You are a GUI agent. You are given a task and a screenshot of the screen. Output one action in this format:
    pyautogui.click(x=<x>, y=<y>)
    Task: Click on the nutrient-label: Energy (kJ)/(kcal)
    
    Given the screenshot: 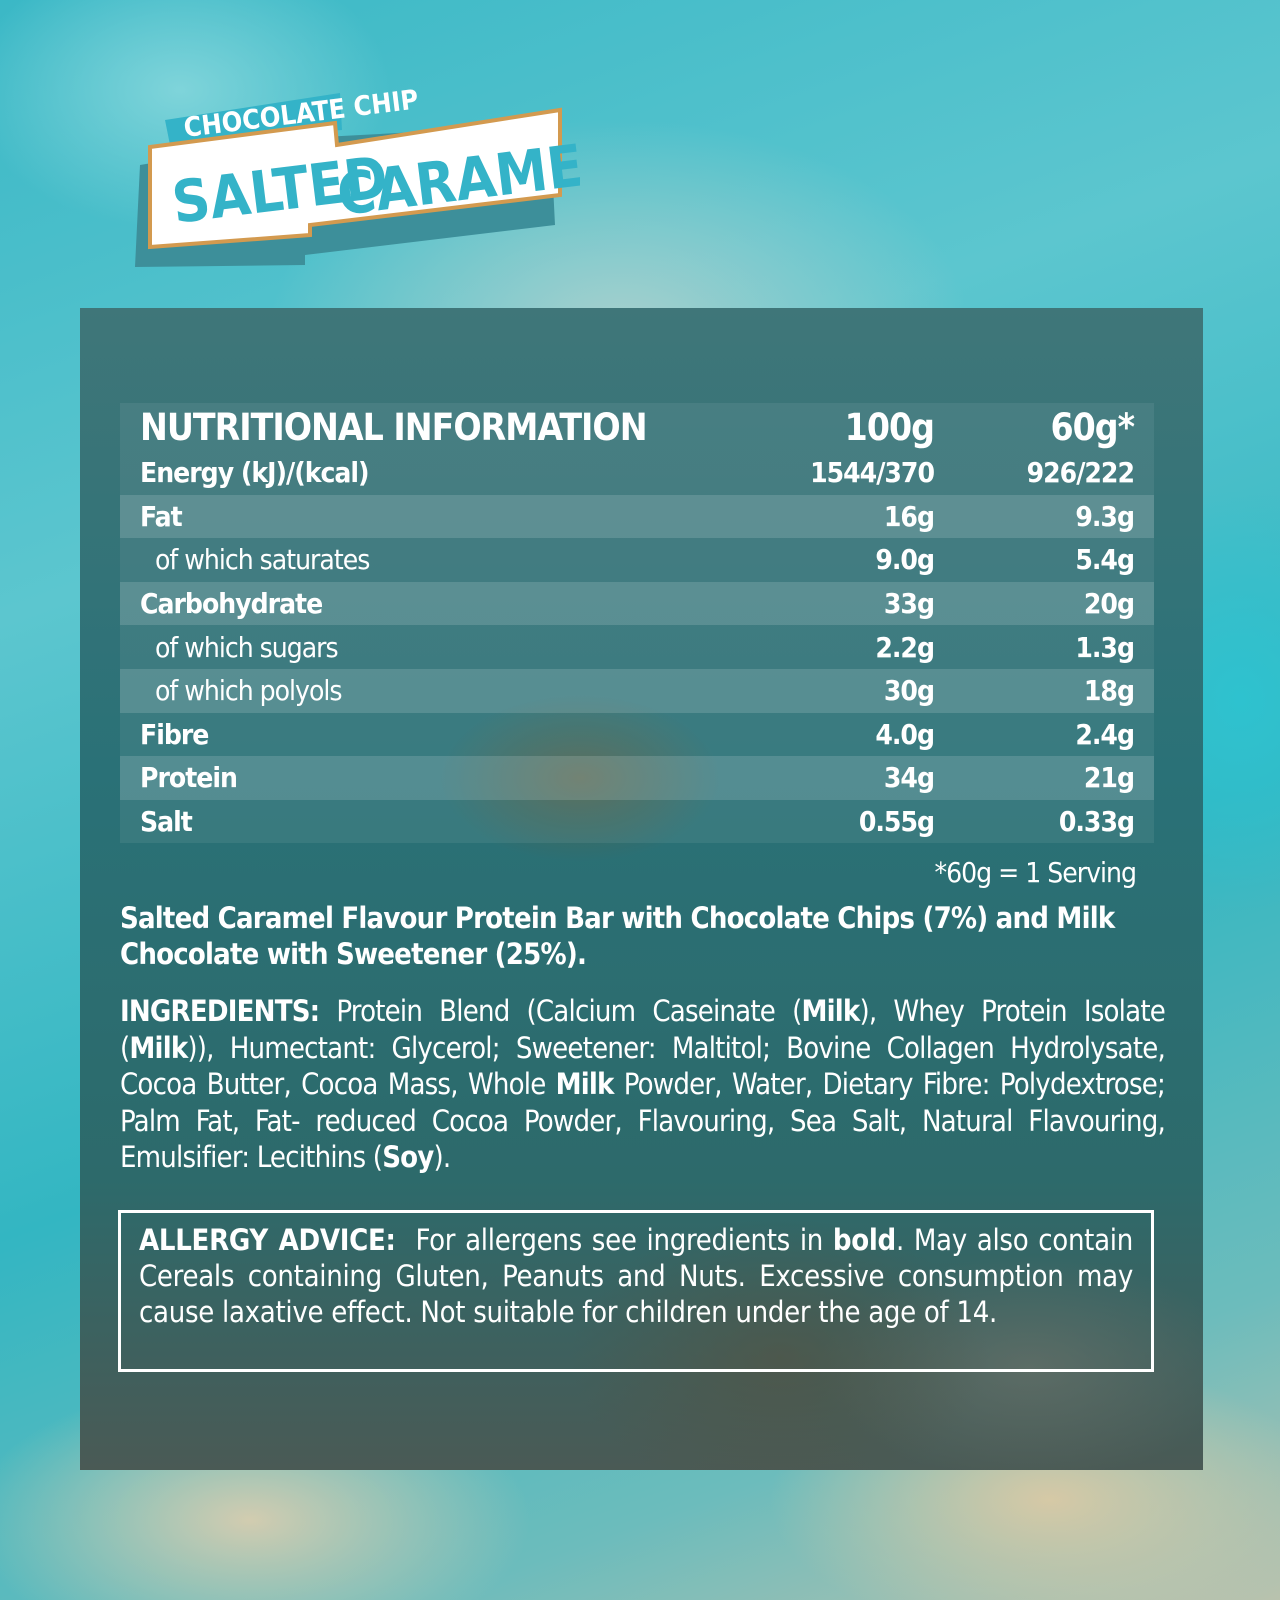 What is the action you would take?
    pyautogui.click(x=255, y=473)
    